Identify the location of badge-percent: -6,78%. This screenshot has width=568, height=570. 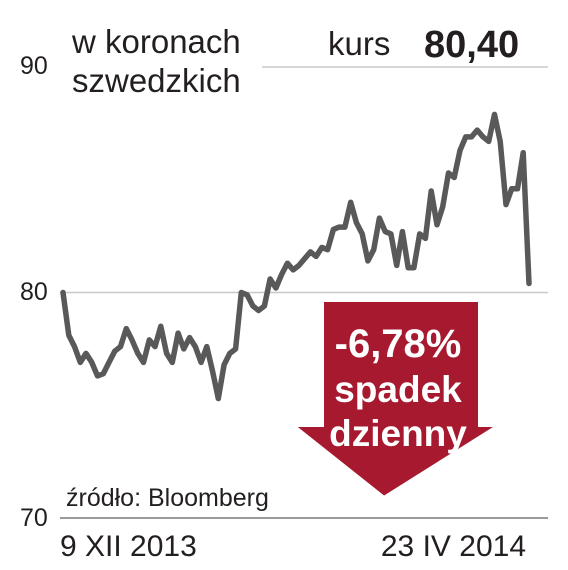
(398, 344).